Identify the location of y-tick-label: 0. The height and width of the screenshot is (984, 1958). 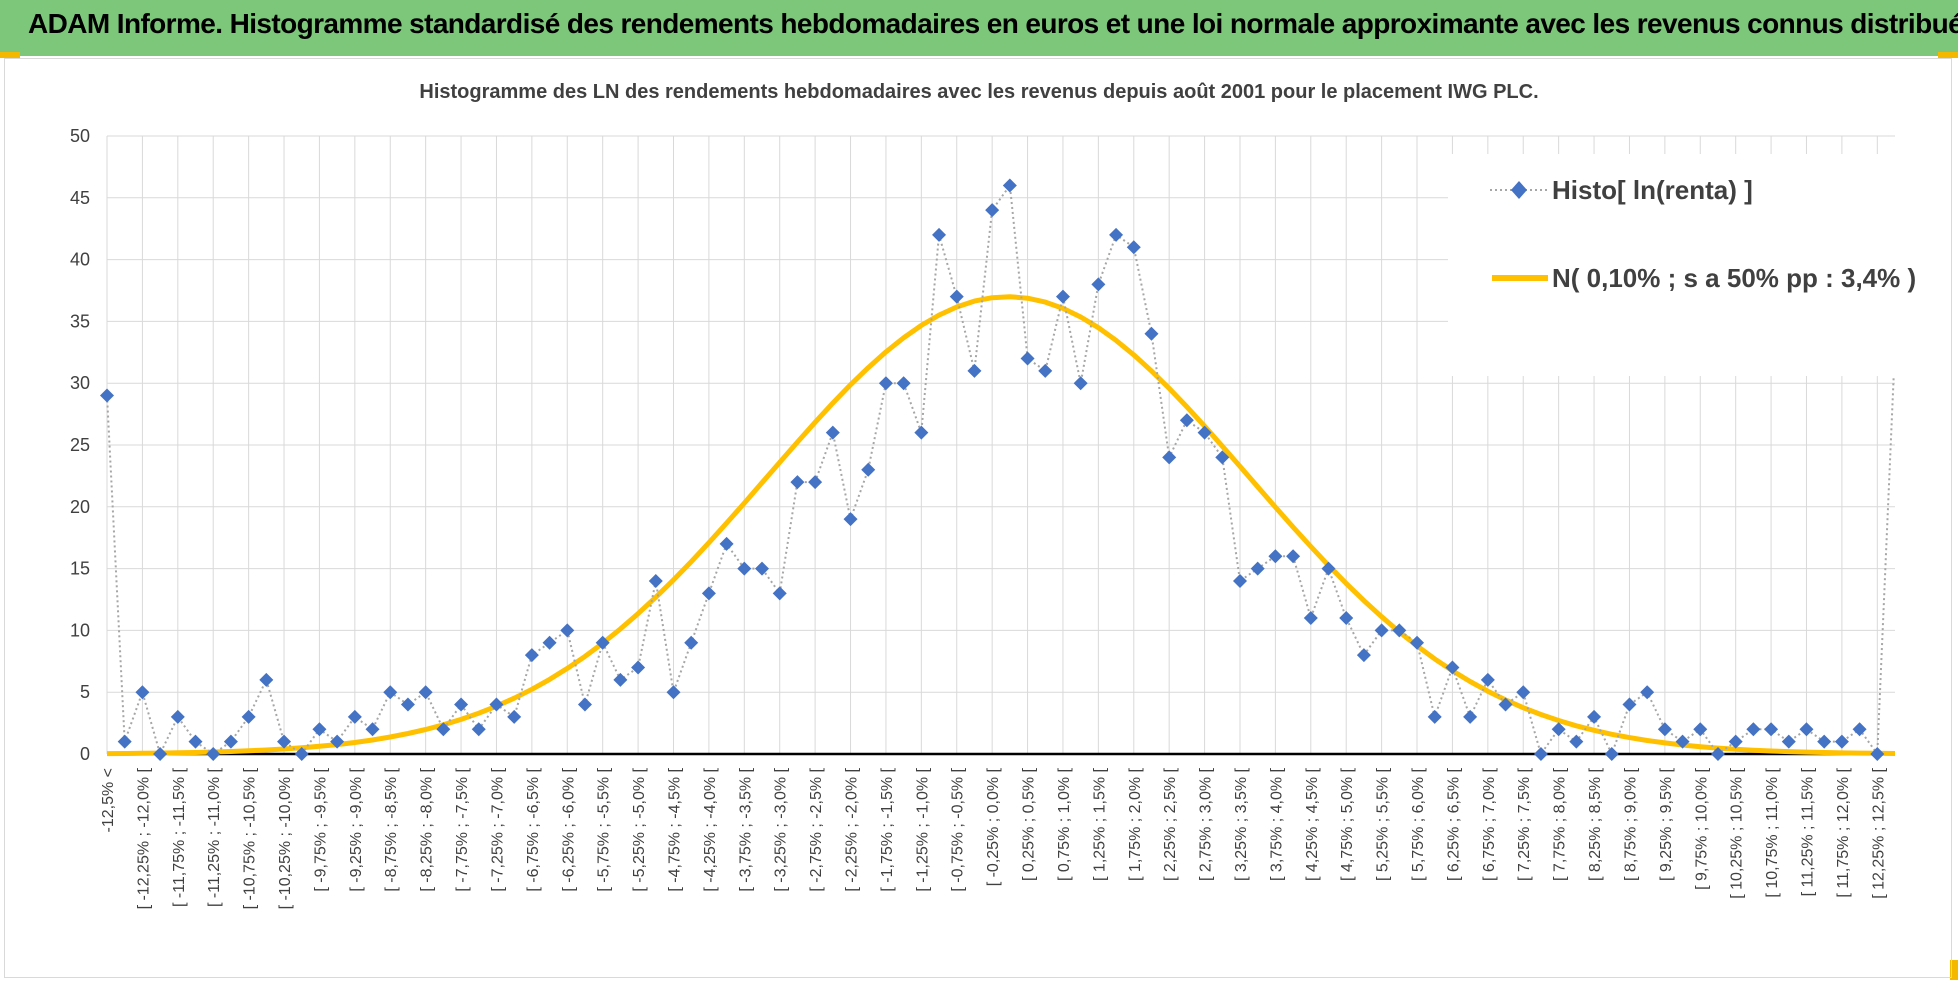
(85, 754).